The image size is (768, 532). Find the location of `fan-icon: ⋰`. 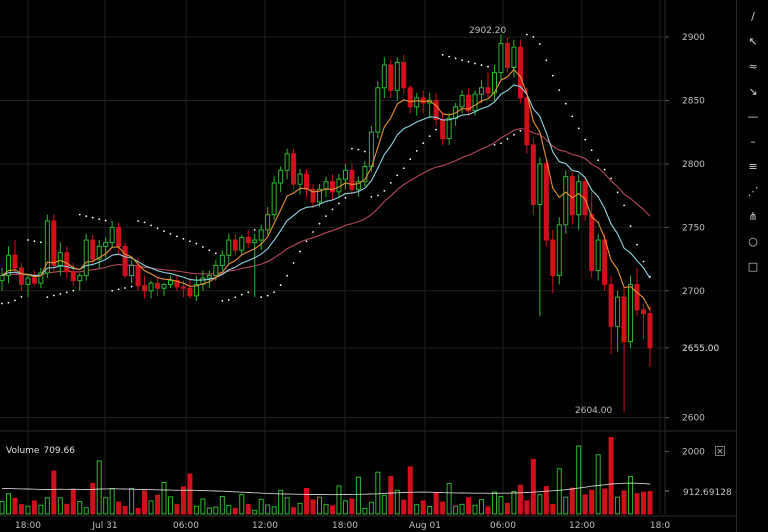

fan-icon: ⋰ is located at coordinates (753, 191).